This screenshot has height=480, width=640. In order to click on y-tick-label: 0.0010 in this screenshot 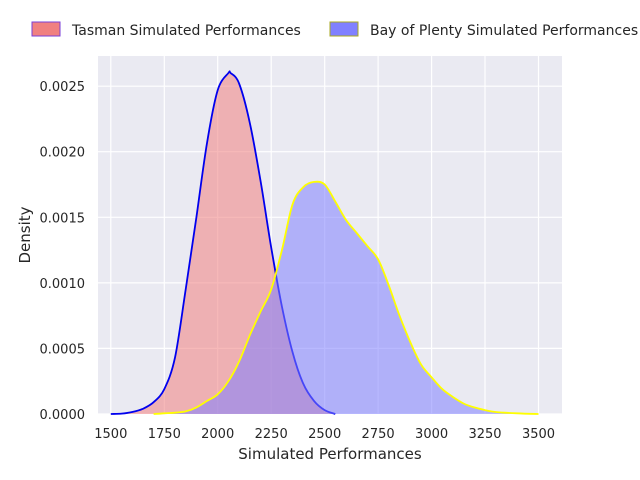, I will do `click(63, 284)`.